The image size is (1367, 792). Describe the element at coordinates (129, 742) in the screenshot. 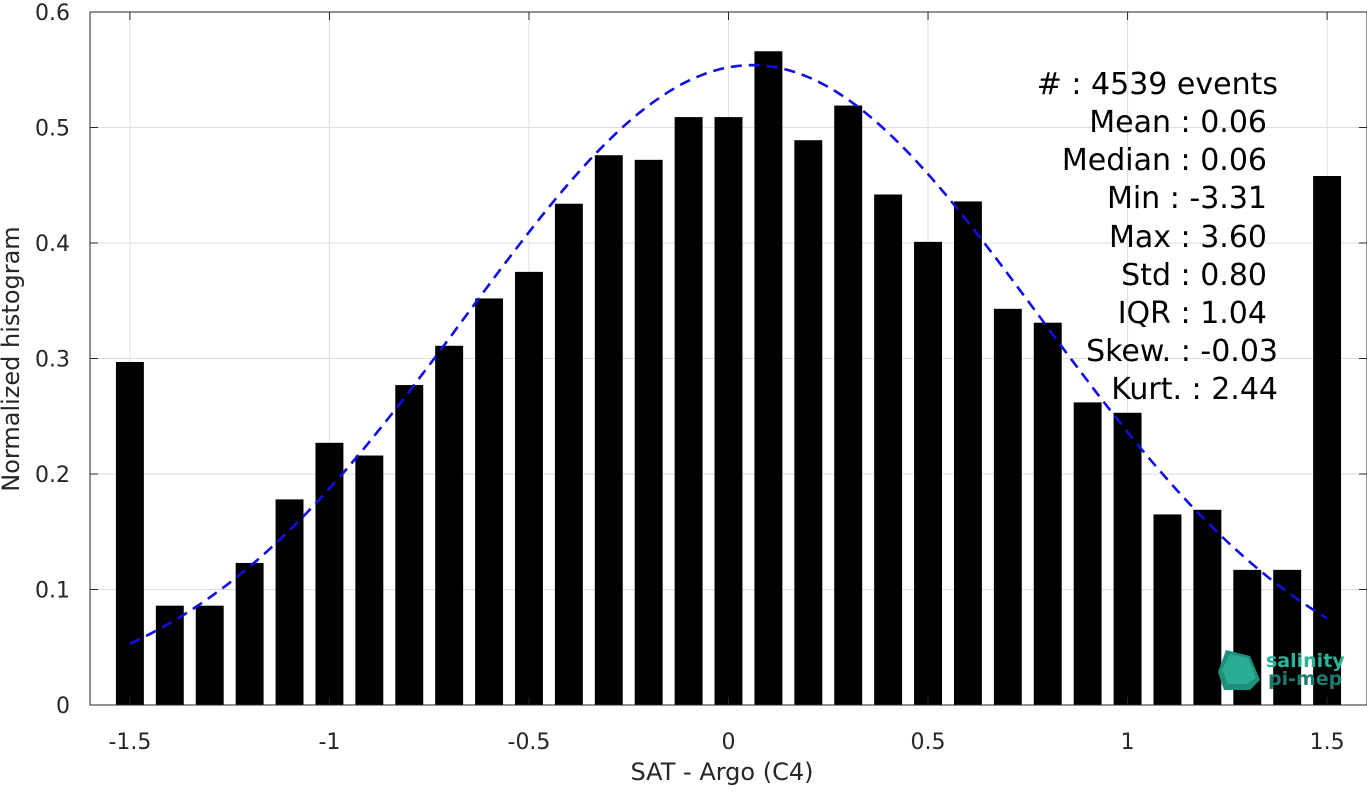

I see `x-tick-label: -1.5` at that location.